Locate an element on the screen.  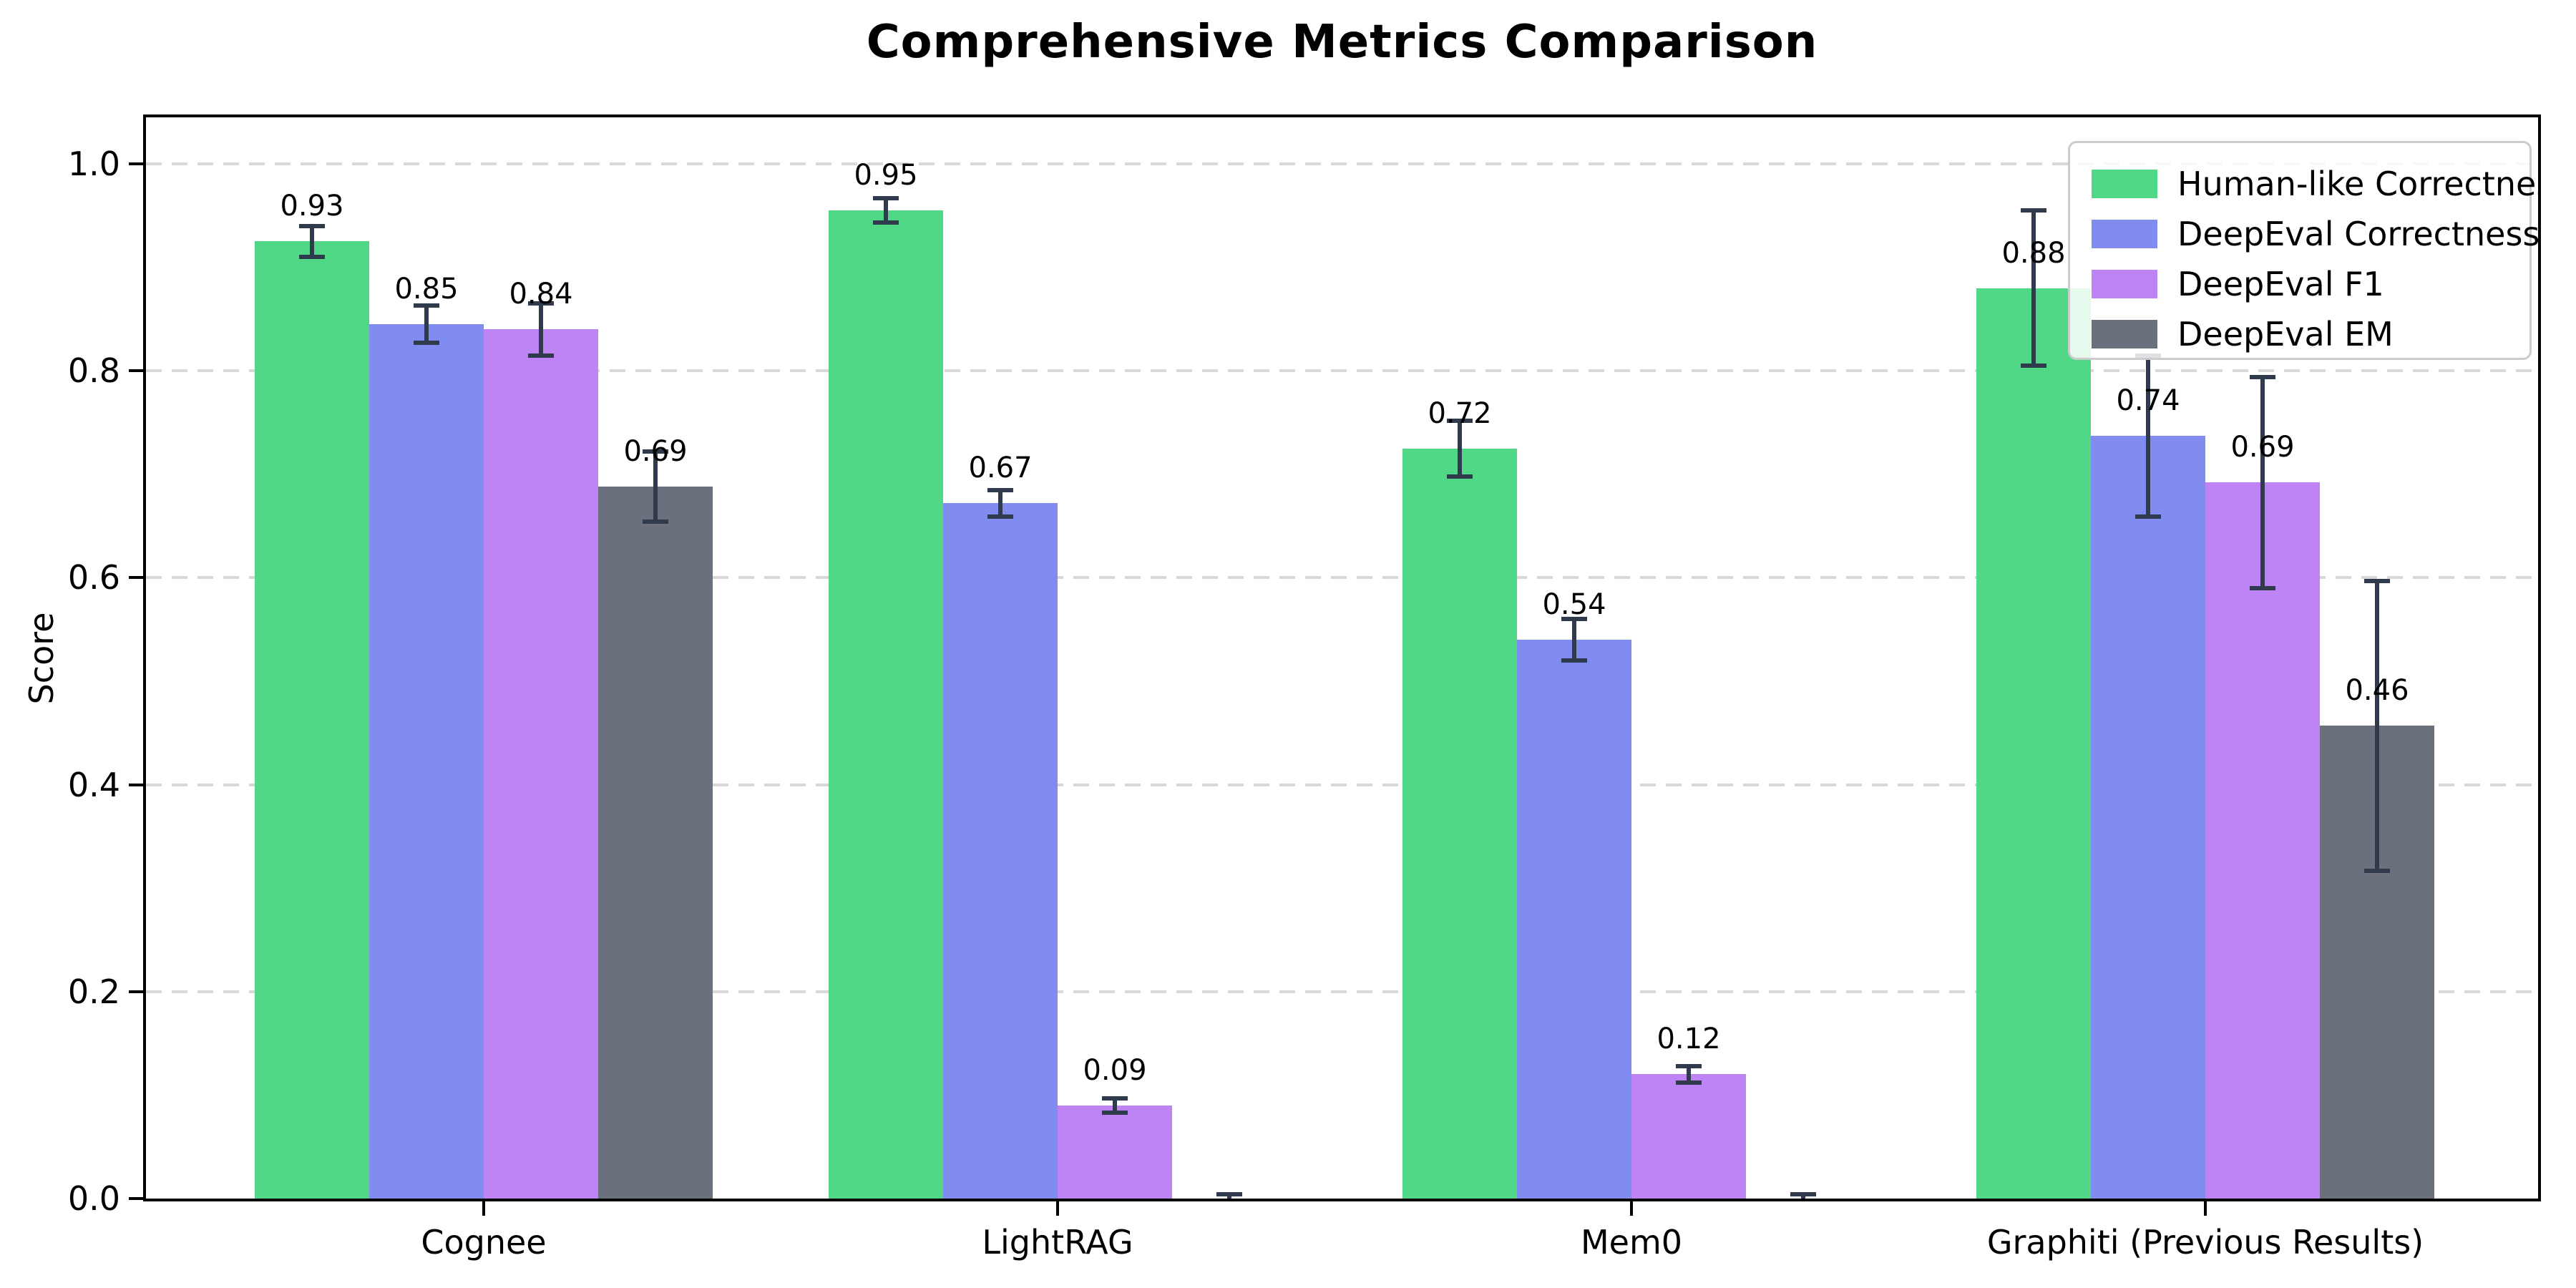
chart-title: Comprehensive Metrics Comparison is located at coordinates (1342, 42).